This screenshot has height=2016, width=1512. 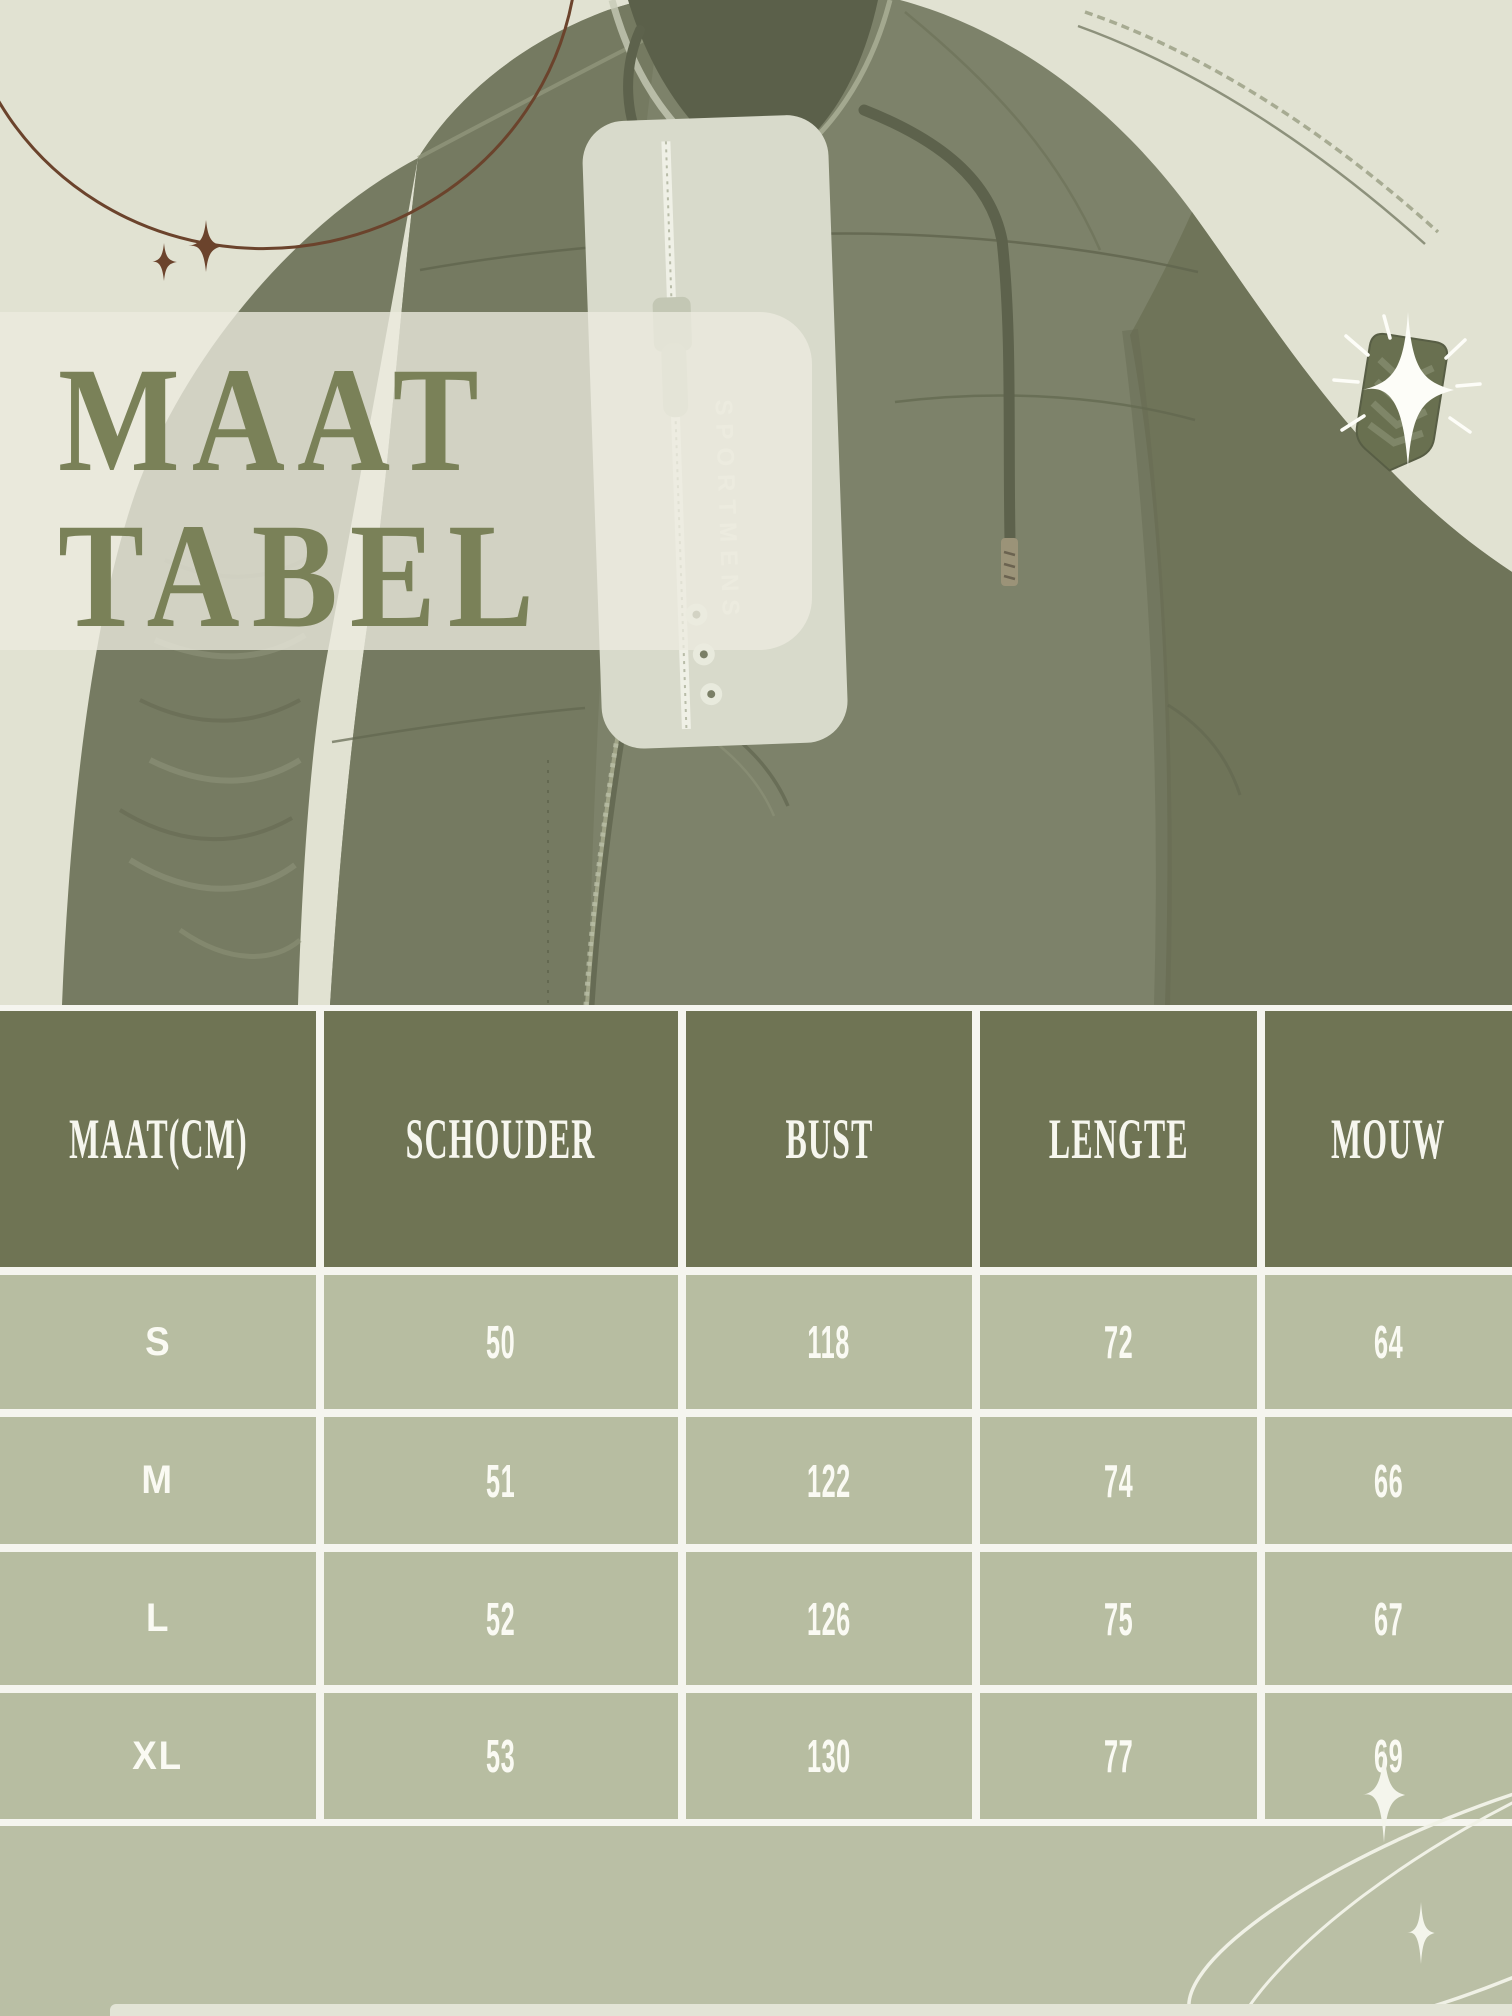 What do you see at coordinates (1118, 1480) in the screenshot?
I see `value-cell: 74` at bounding box center [1118, 1480].